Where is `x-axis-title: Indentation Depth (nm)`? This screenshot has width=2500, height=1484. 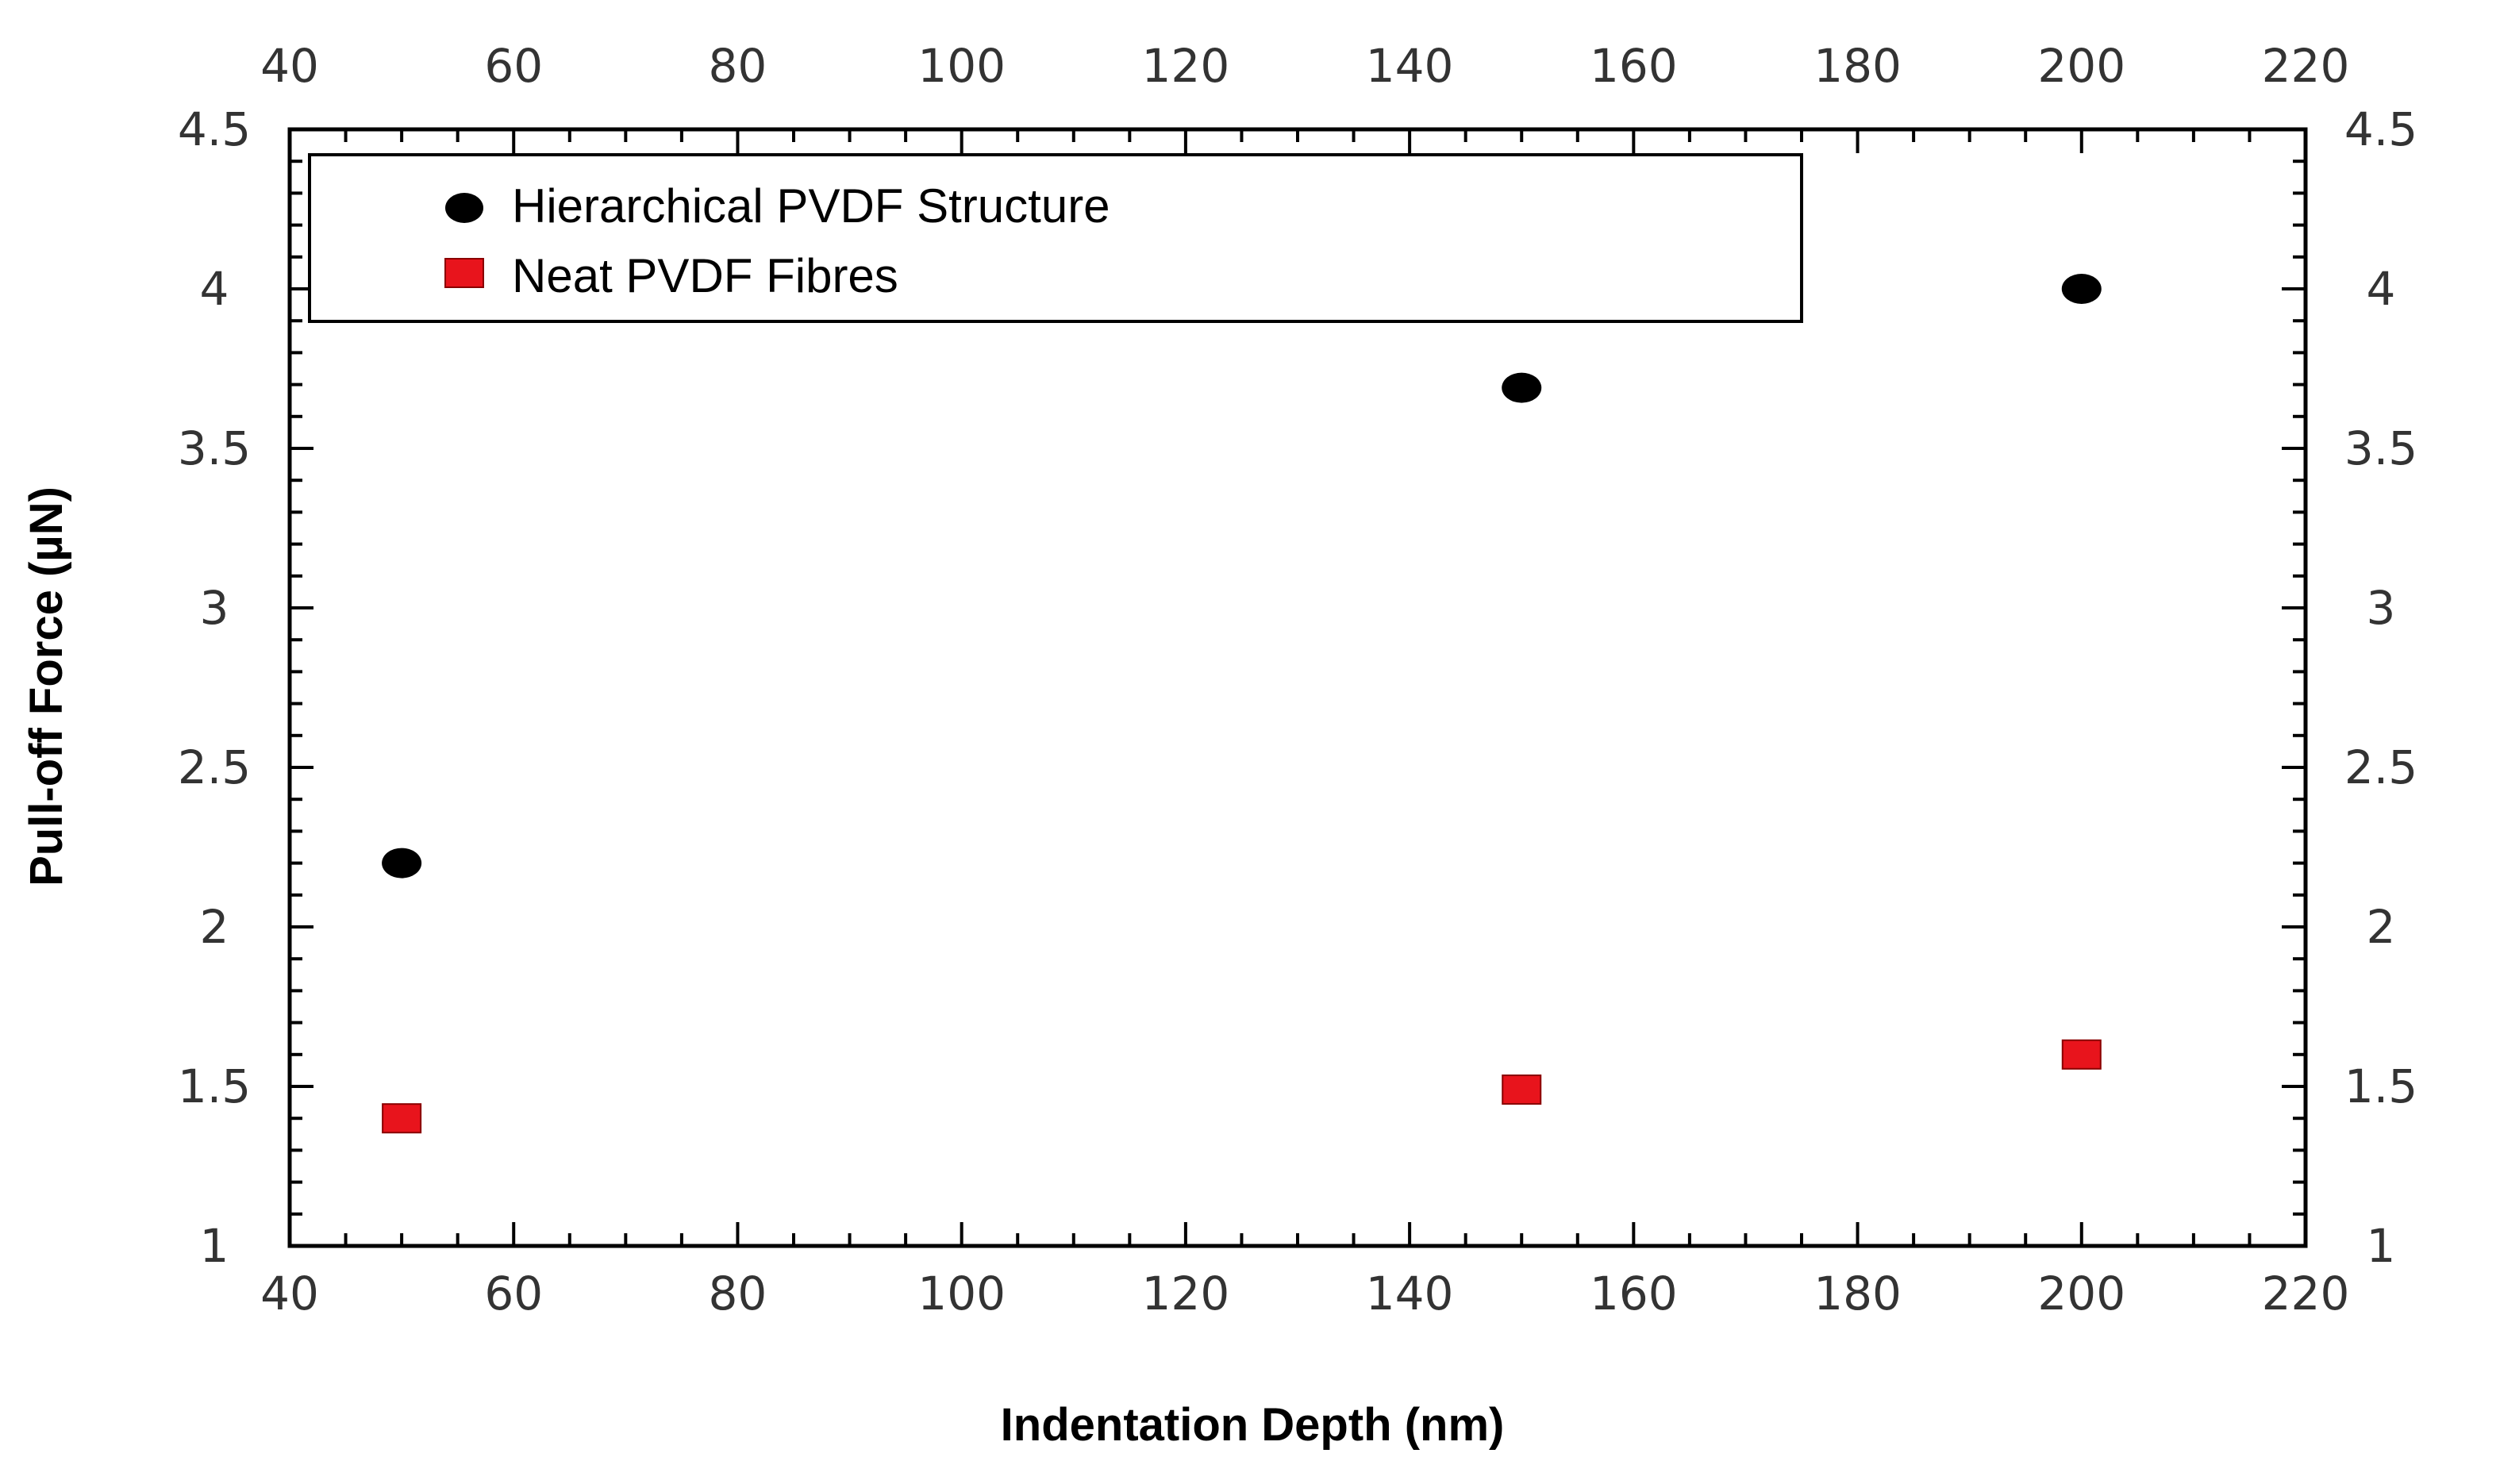
x-axis-title: Indentation Depth (nm) is located at coordinates (1253, 1425).